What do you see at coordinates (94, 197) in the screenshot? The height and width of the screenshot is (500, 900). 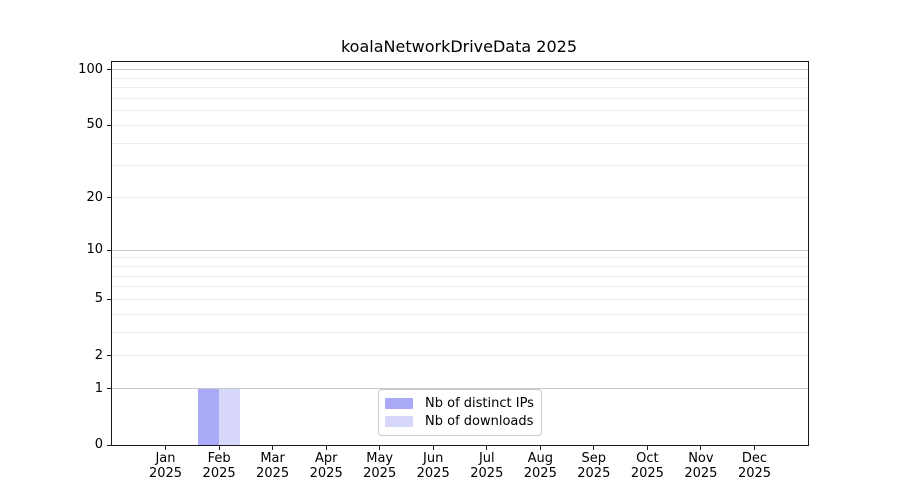 I see `y-tick-label-20: 20` at bounding box center [94, 197].